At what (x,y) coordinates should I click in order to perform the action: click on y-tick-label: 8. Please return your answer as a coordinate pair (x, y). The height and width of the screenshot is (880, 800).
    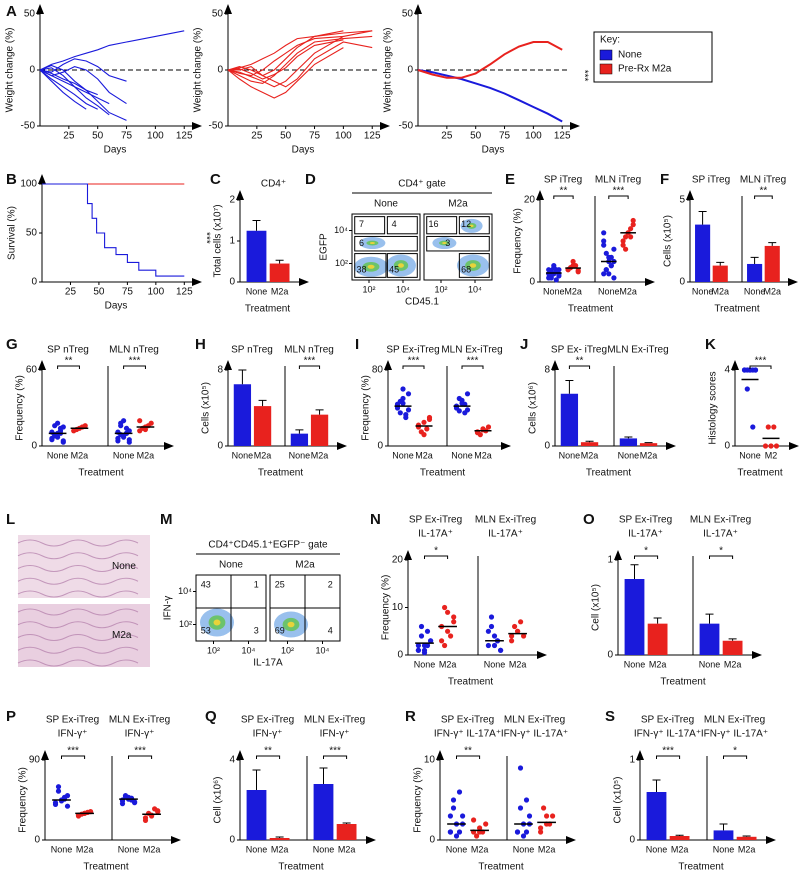
    Looking at the image, I should click on (547, 370).